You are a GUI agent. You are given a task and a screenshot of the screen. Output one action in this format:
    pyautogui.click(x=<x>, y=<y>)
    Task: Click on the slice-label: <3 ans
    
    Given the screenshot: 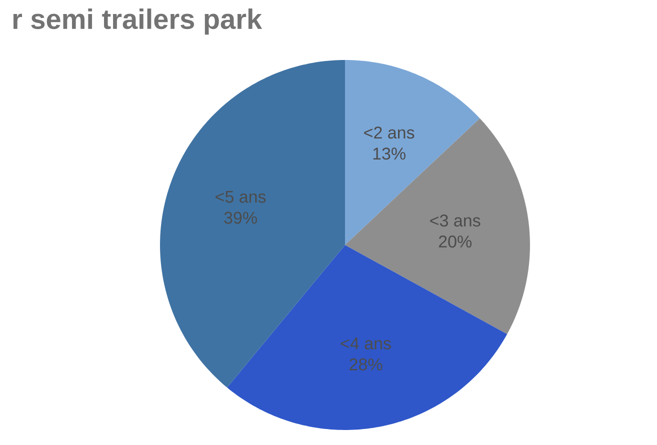 What is the action you would take?
    pyautogui.click(x=455, y=220)
    